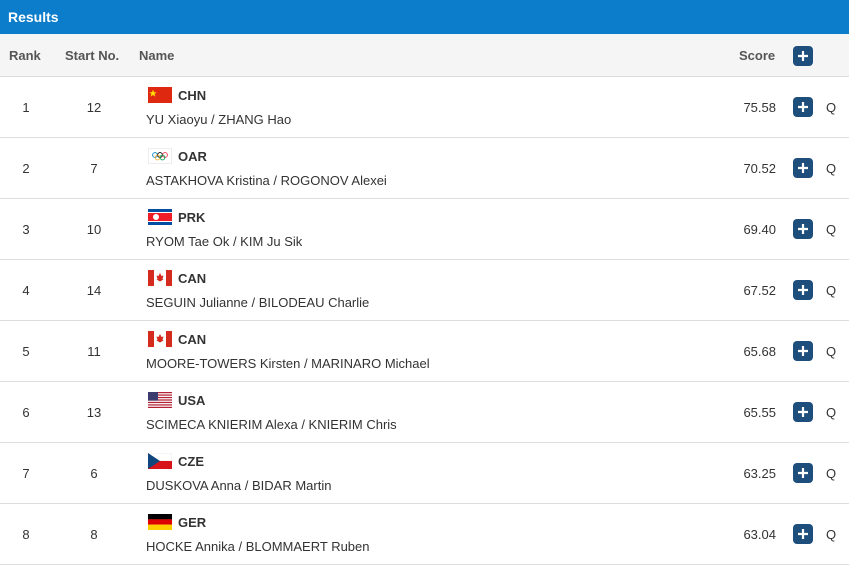 The width and height of the screenshot is (849, 574). I want to click on start-number: 11, so click(94, 351).